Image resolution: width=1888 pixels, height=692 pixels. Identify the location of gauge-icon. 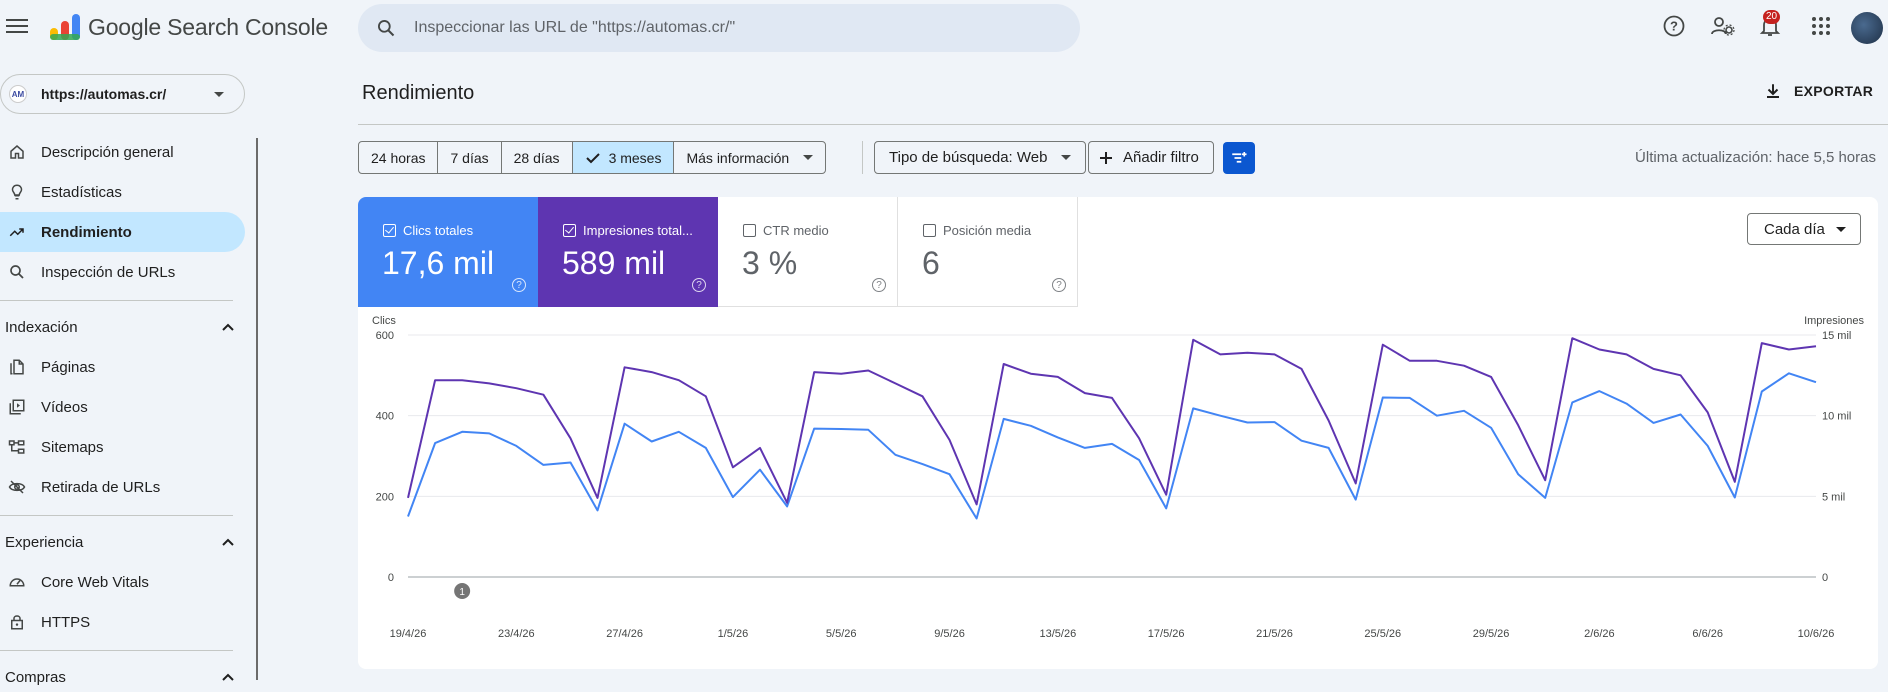
(17, 582).